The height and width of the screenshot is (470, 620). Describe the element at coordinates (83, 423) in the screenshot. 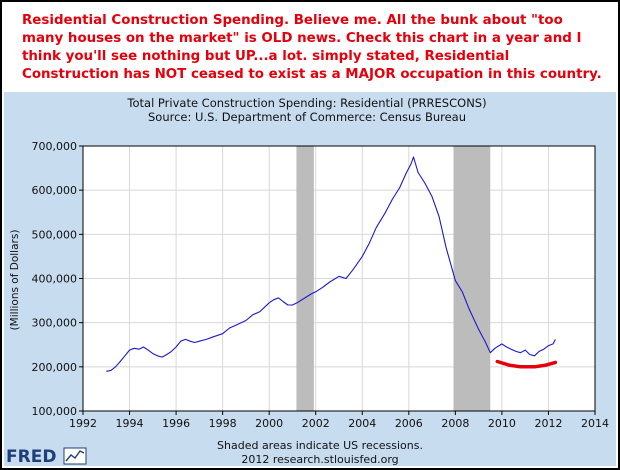

I see `x-tick-label: 1992` at that location.